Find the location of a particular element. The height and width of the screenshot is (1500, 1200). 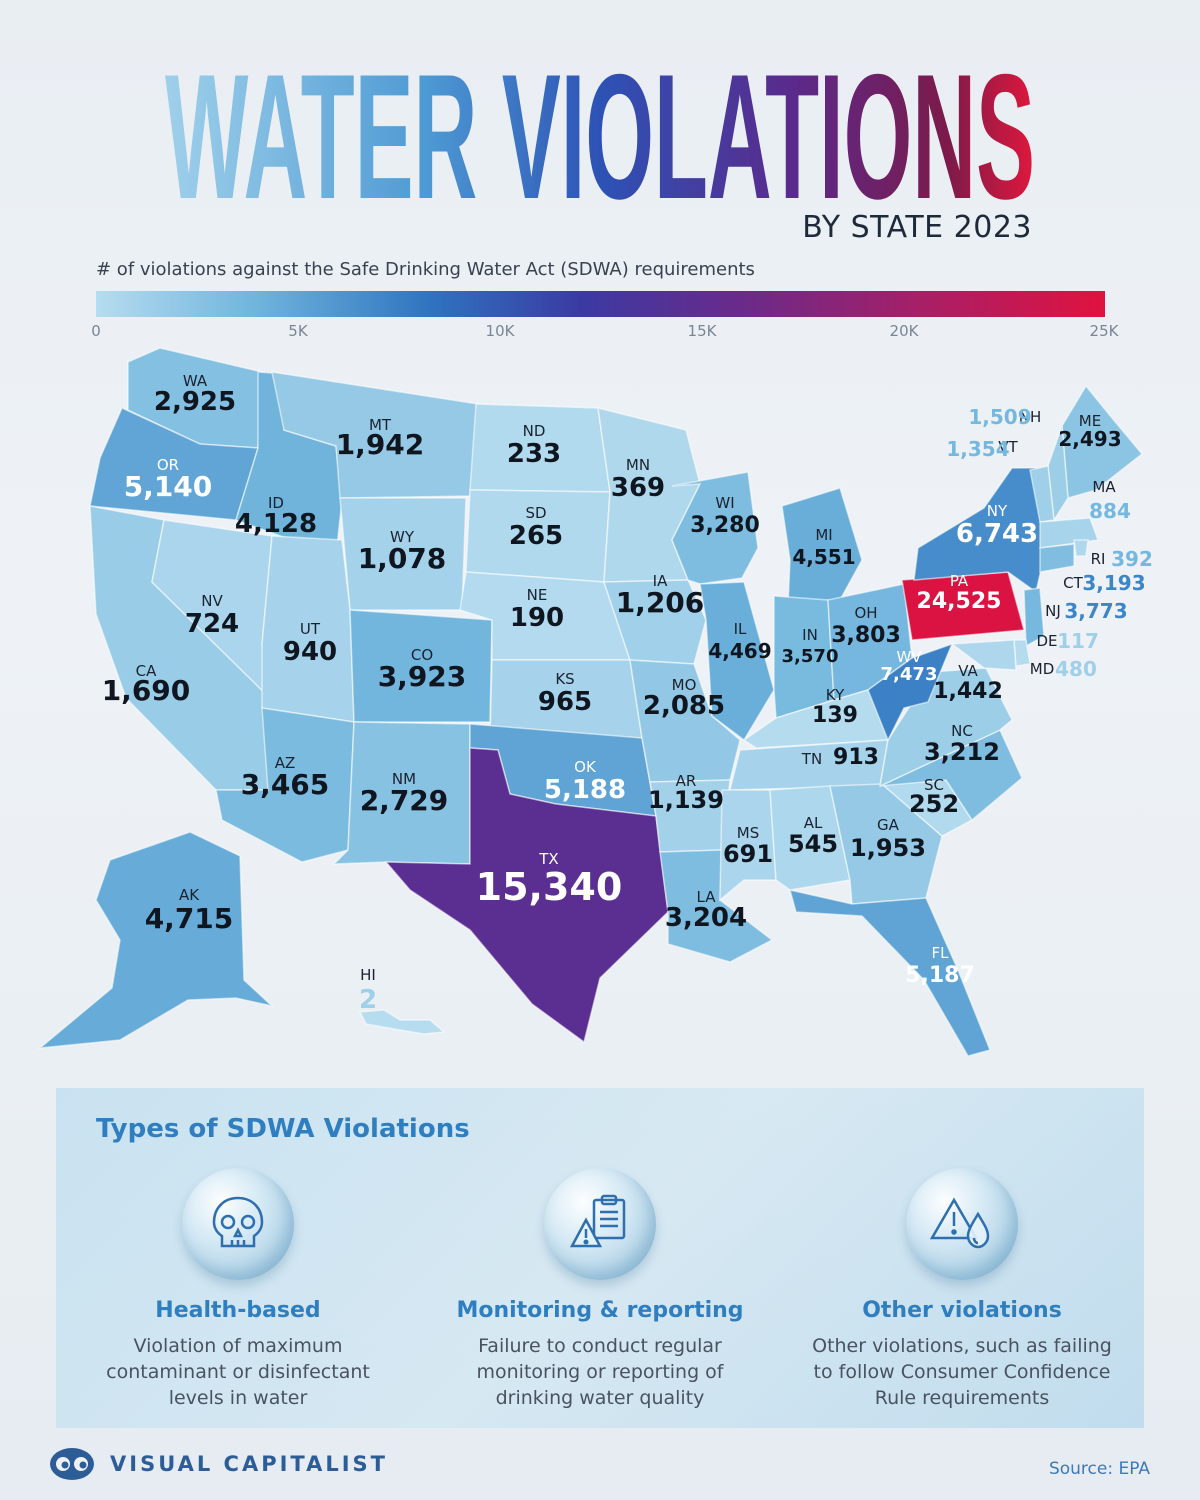

state-value-me: 2,493 is located at coordinates (1089, 439).